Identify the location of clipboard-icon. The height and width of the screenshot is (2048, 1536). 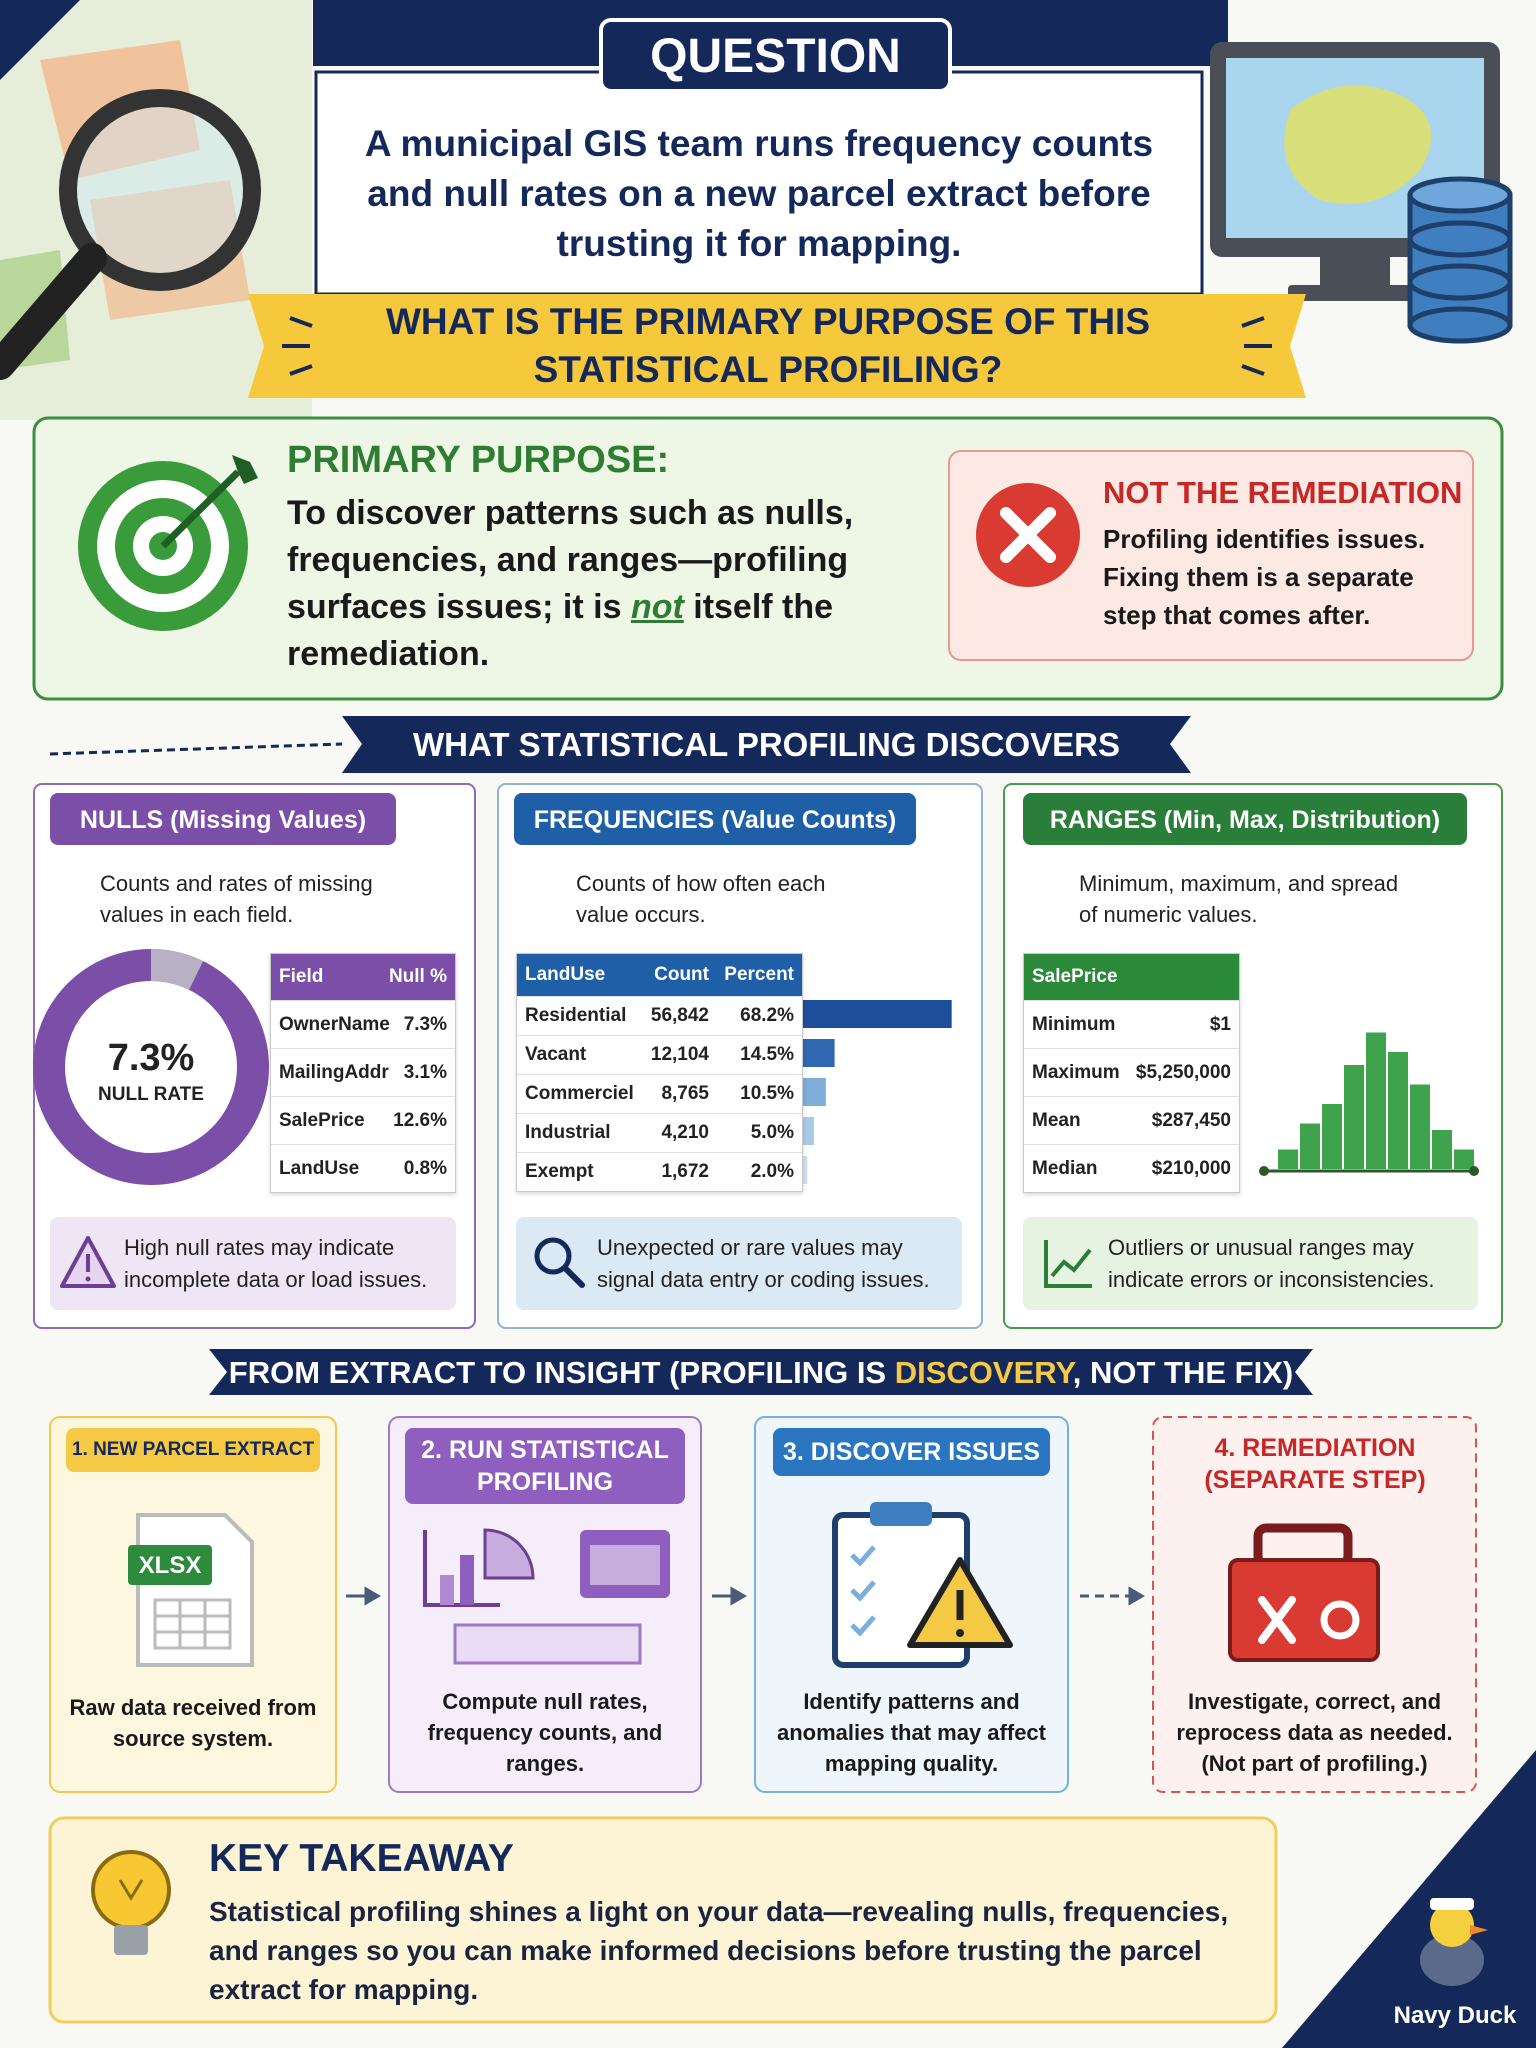
(922, 1585).